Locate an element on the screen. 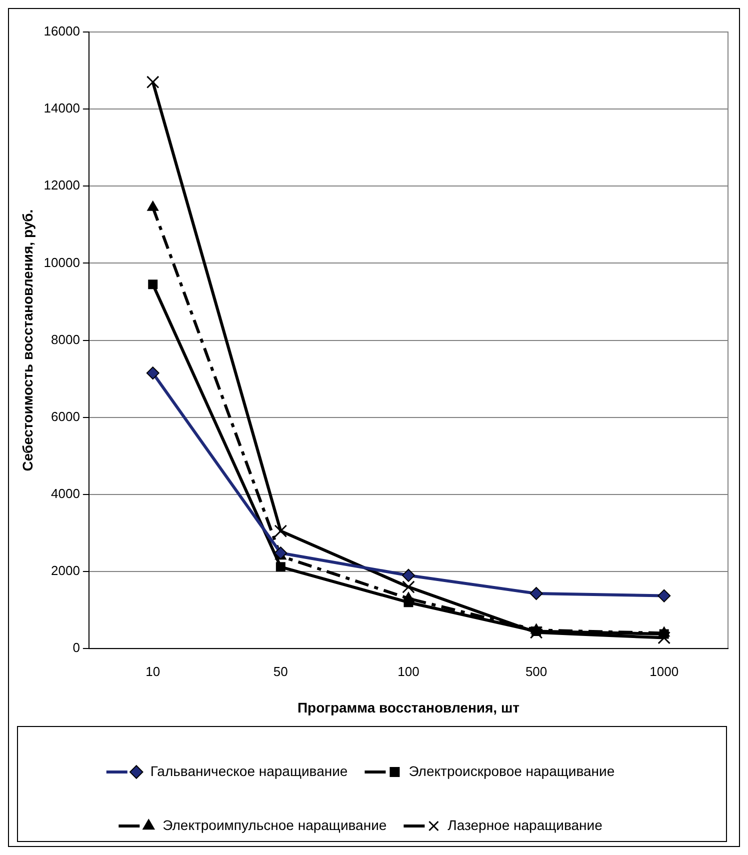  legend-label: Лазерное наращивание is located at coordinates (525, 824).